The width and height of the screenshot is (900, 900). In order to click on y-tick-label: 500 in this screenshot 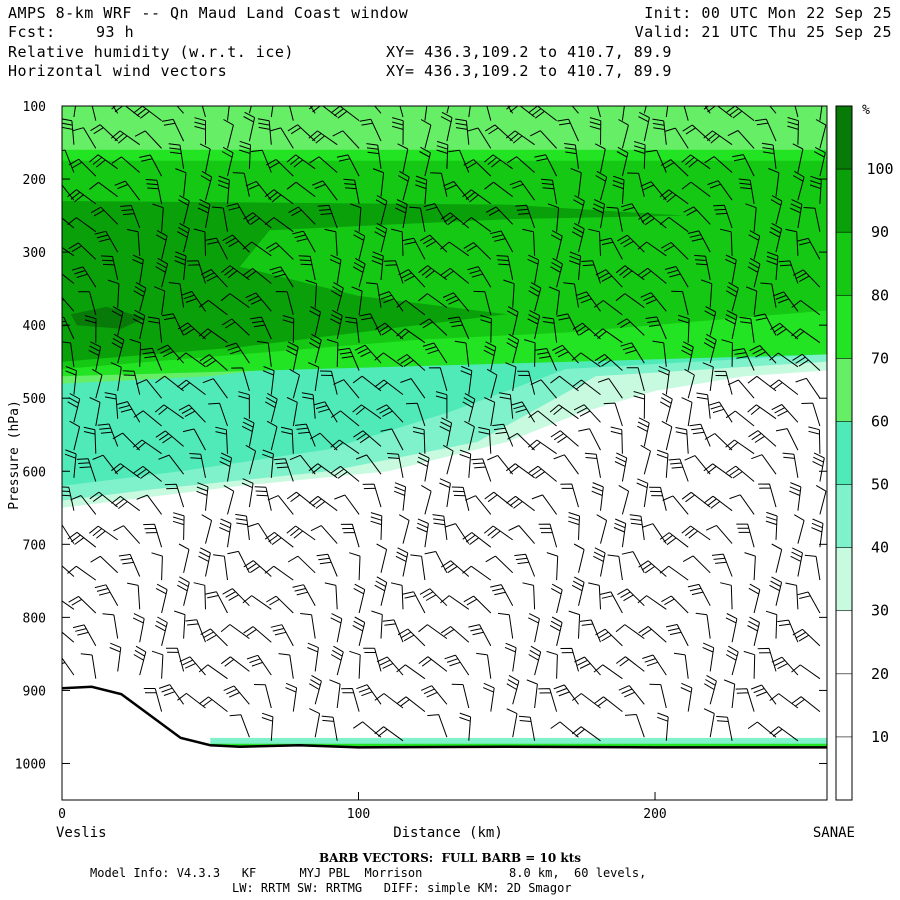, I will do `click(34, 399)`.